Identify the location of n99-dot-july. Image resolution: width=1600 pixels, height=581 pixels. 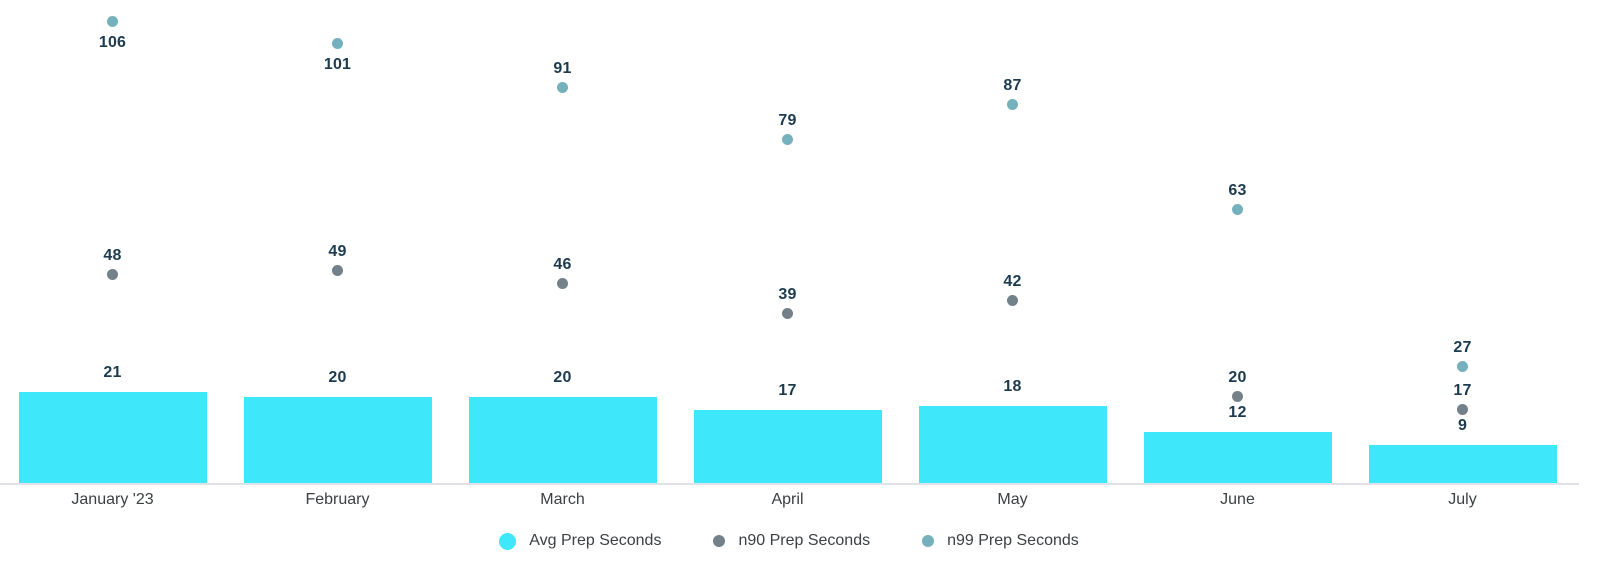
(1462, 366).